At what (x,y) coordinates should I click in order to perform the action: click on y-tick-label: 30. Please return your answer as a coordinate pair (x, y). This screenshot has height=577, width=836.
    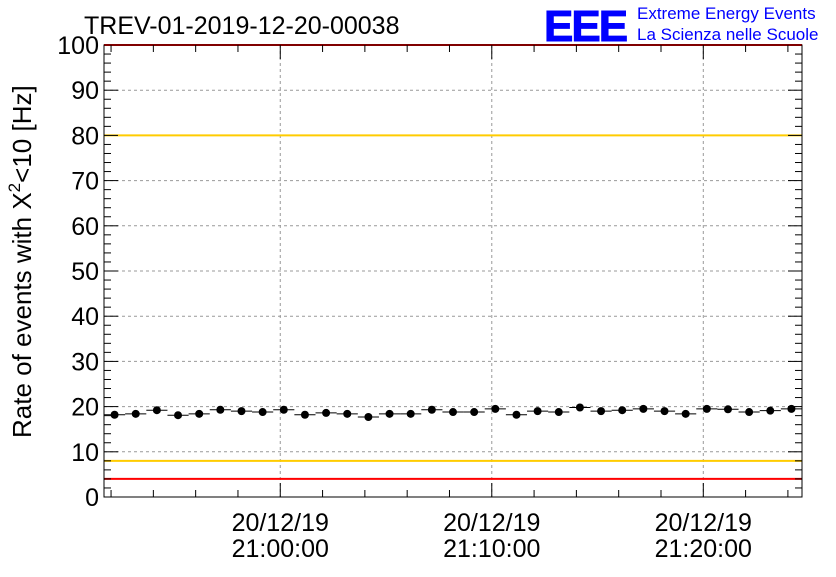
    Looking at the image, I should click on (85, 362).